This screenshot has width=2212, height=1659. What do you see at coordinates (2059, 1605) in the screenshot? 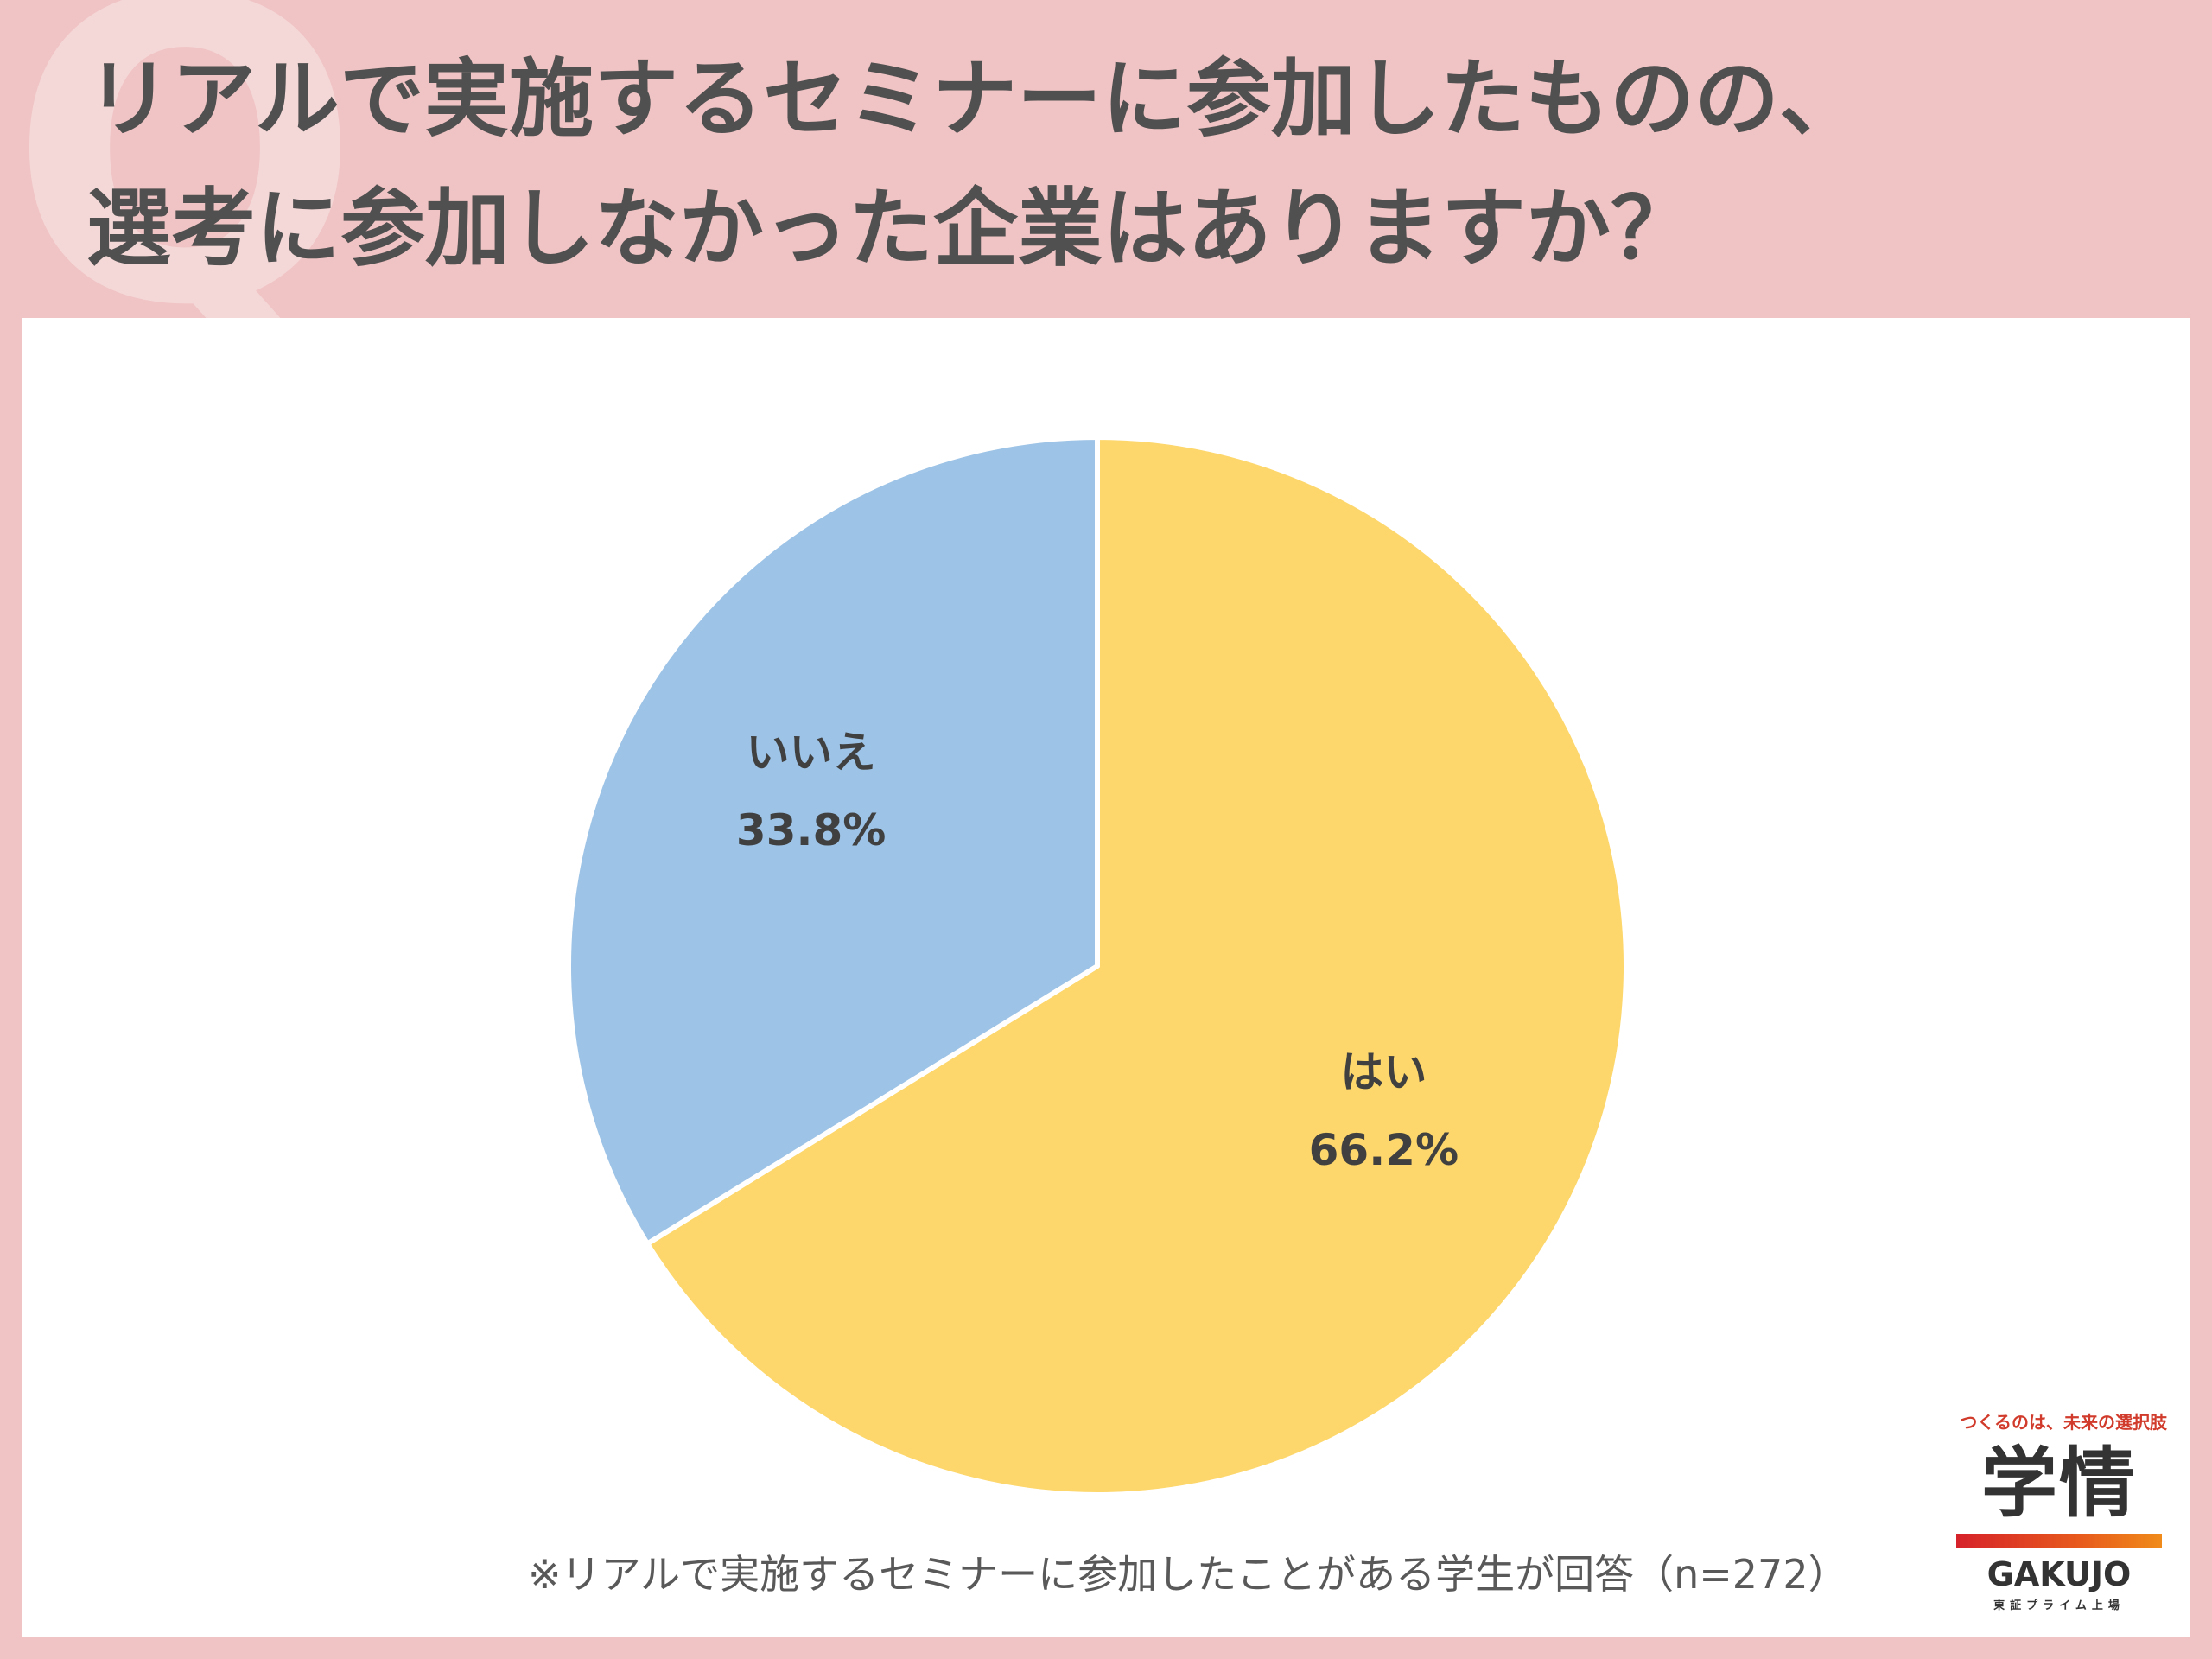
I see `logo-subtitle: 東証プライム上場` at bounding box center [2059, 1605].